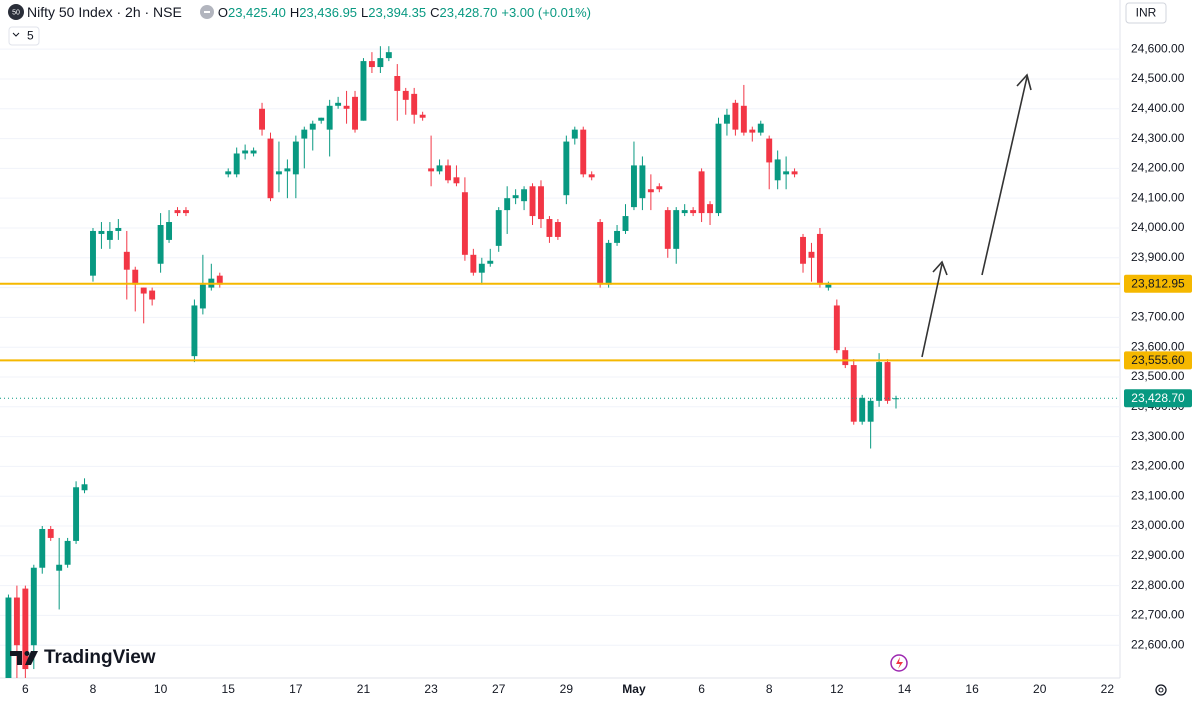 This screenshot has height=704, width=1200. I want to click on events-icon, so click(899, 663).